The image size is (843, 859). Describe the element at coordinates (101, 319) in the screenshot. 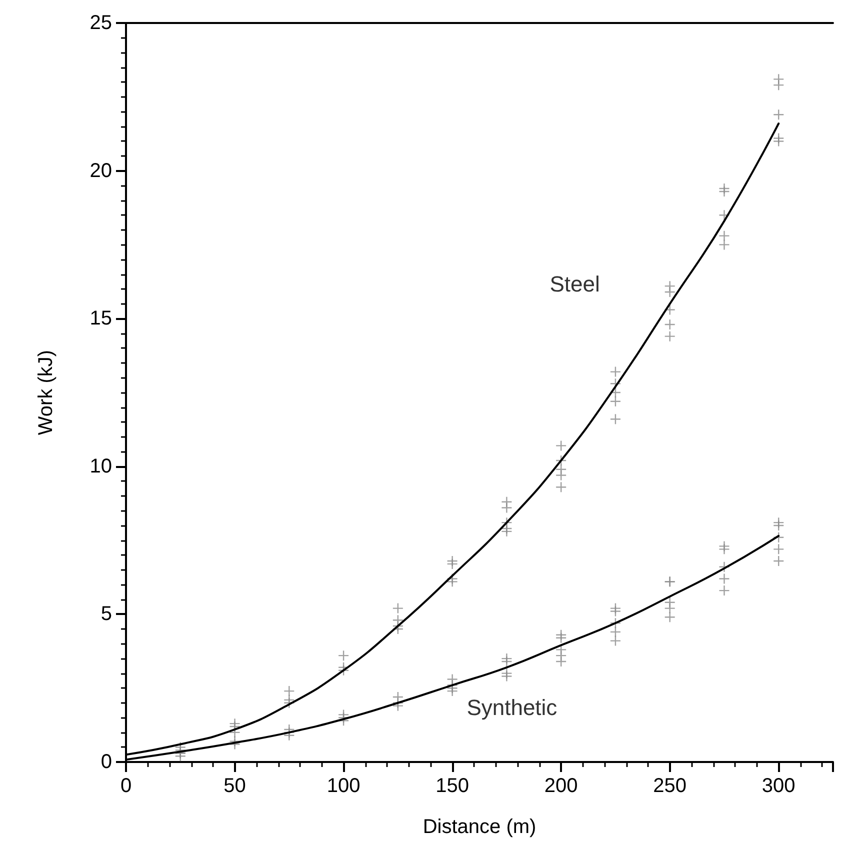

I see `y-tick-label: 15` at that location.